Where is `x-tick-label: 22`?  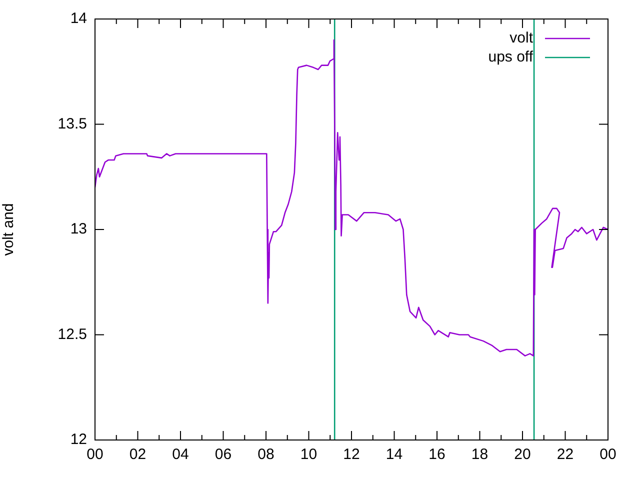 x-tick-label: 22 is located at coordinates (565, 455).